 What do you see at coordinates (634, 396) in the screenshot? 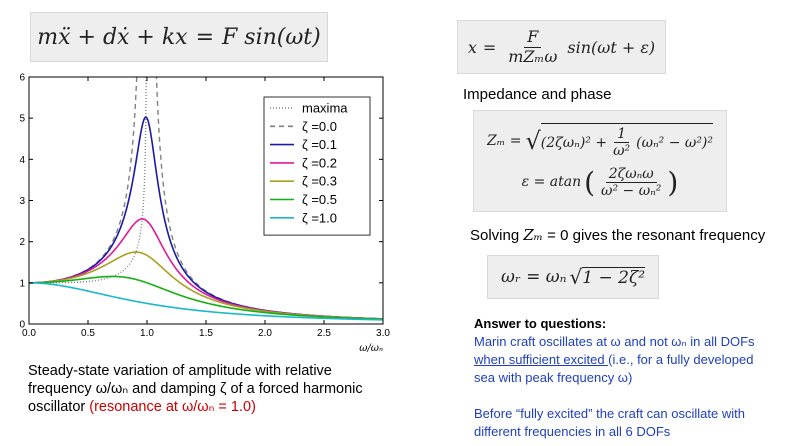
I see `answer-spacer` at bounding box center [634, 396].